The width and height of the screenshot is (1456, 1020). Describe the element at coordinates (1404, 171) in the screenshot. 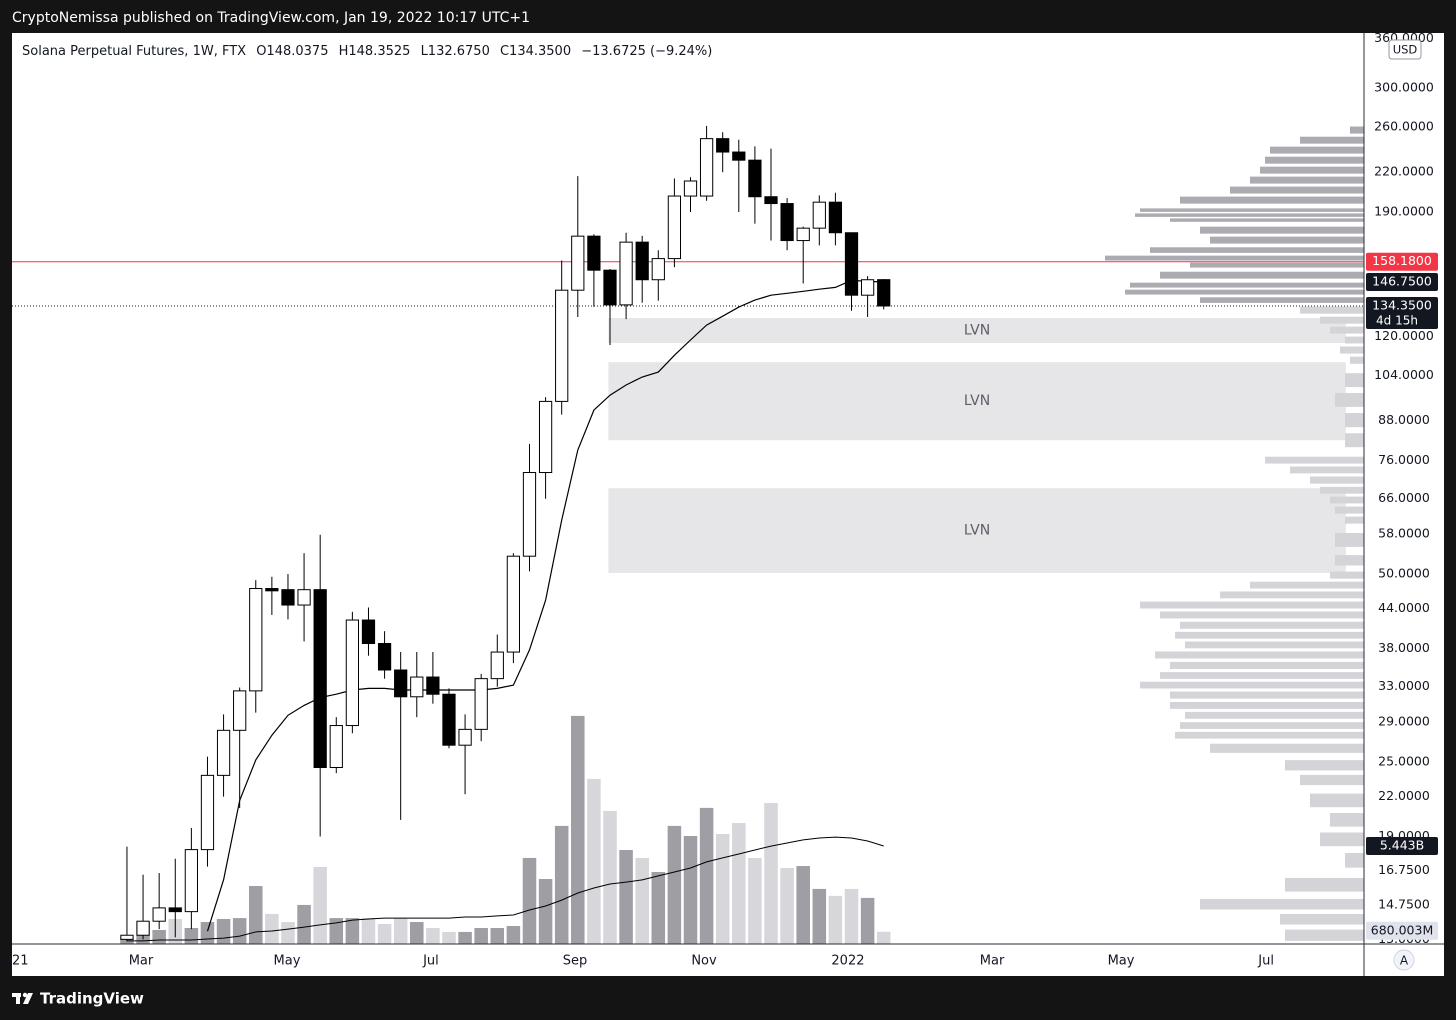

I see `y-tick-label: 220.0000` at that location.